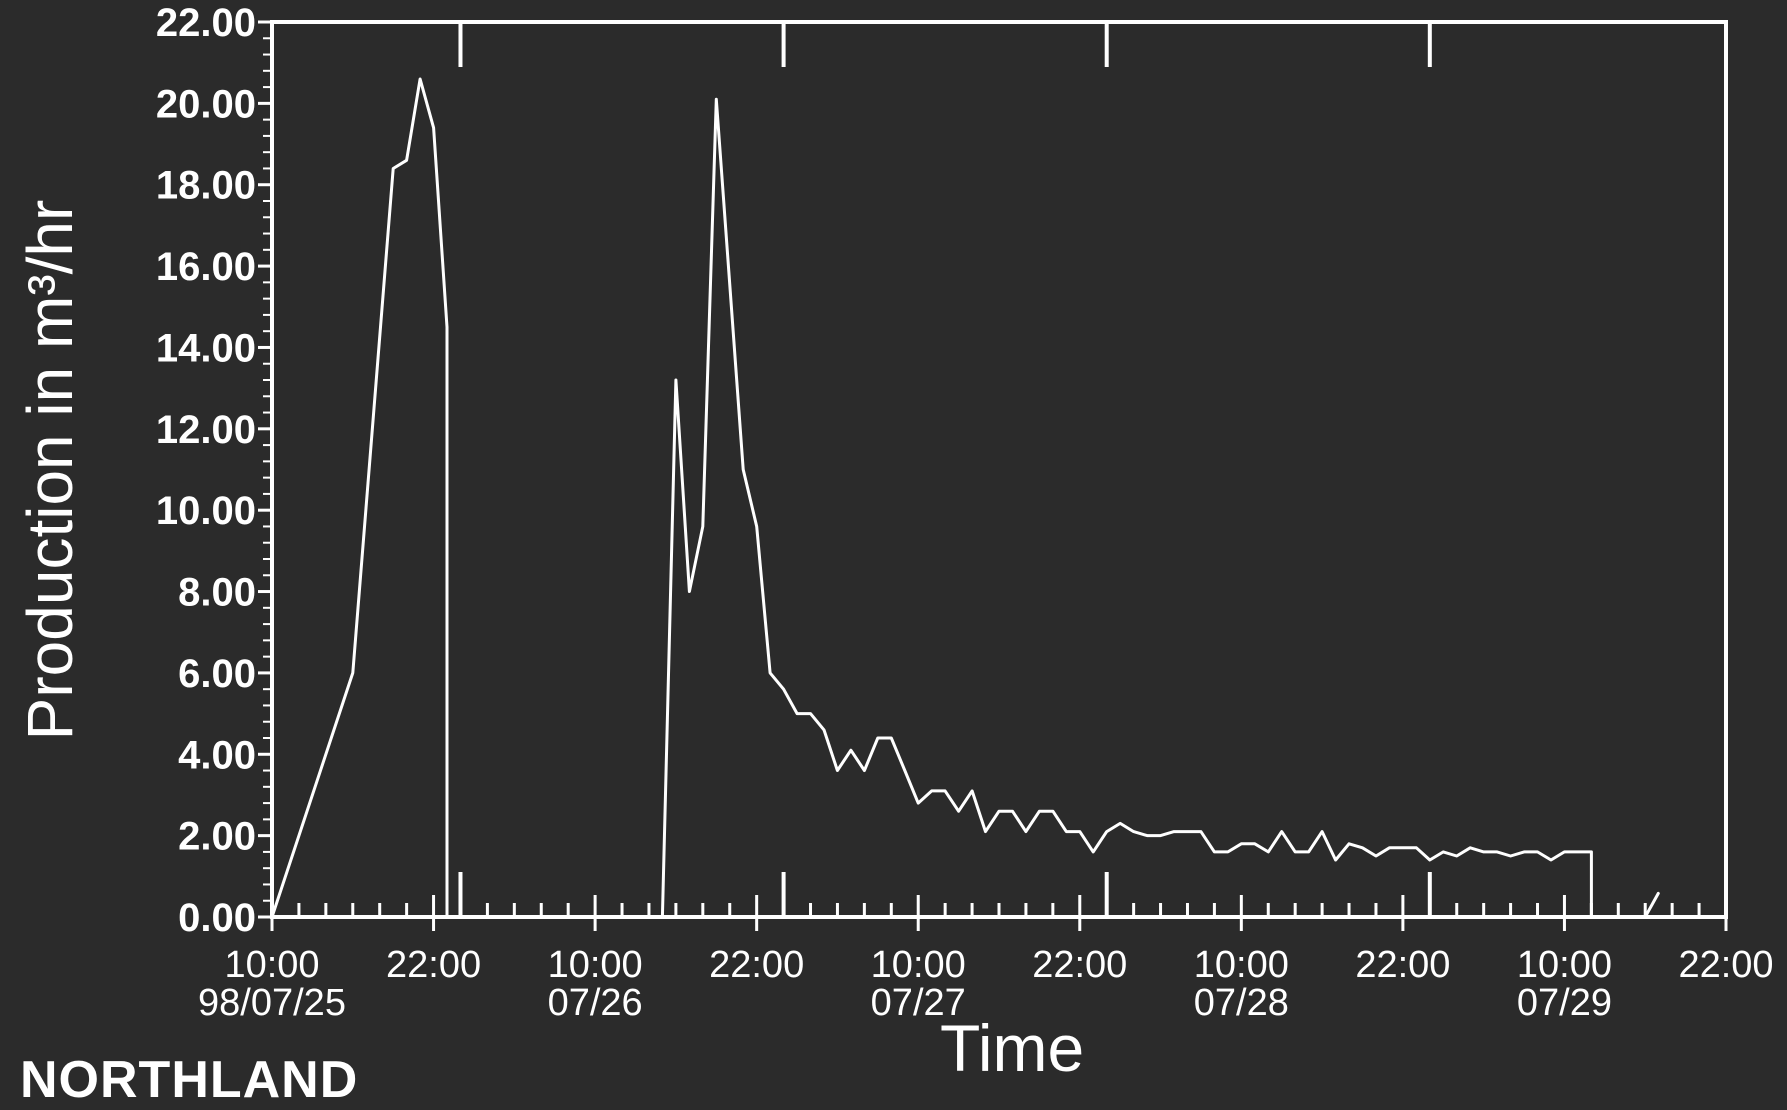 The image size is (1787, 1110). I want to click on y-tick-label: 22.00, so click(206, 23).